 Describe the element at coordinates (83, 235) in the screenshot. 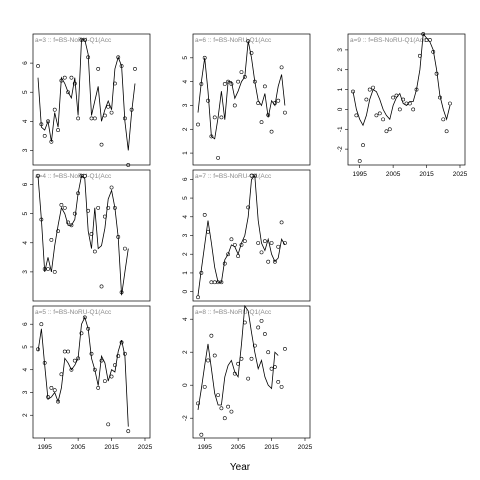

I see `series-line` at that location.